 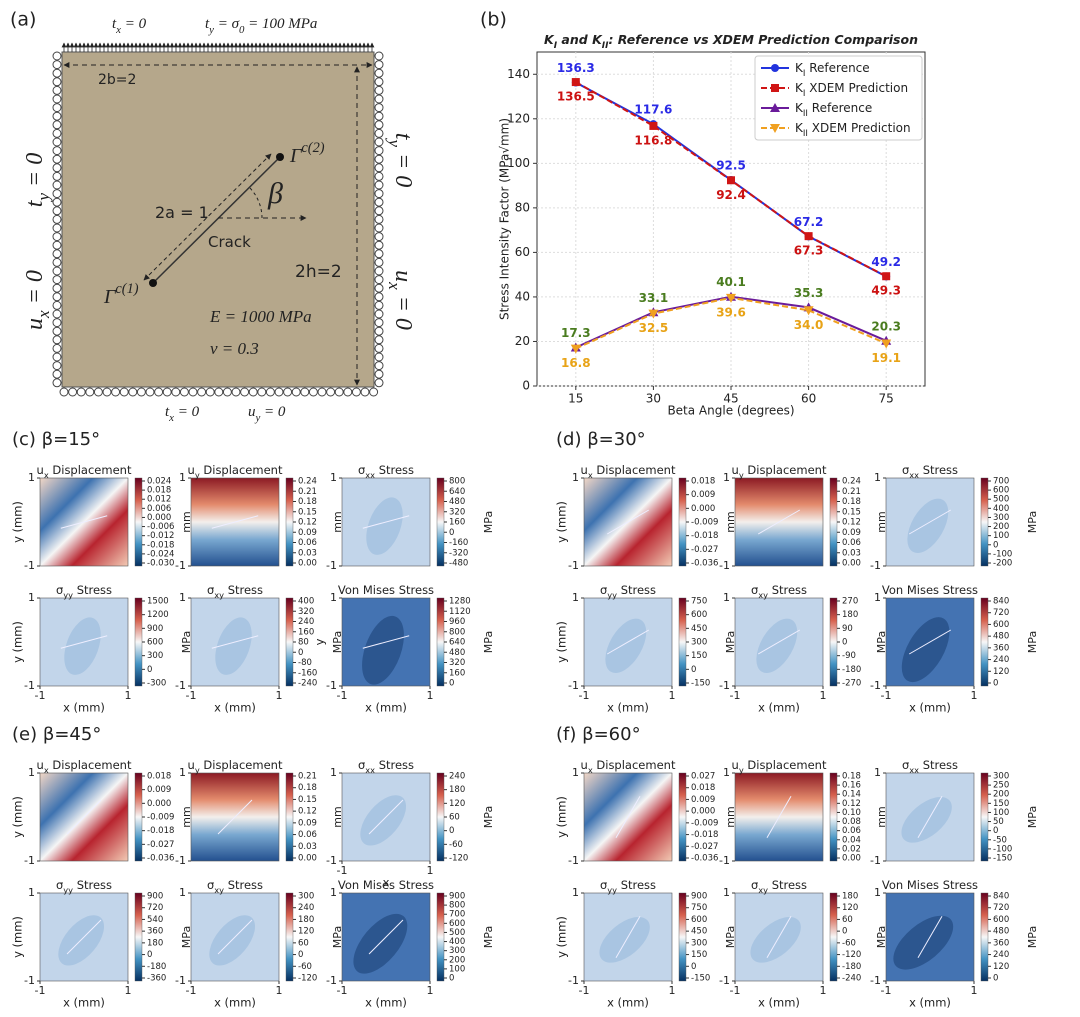 What do you see at coordinates (851, 777) in the screenshot?
I see `colorbar-tick-label: 0.18` at bounding box center [851, 777].